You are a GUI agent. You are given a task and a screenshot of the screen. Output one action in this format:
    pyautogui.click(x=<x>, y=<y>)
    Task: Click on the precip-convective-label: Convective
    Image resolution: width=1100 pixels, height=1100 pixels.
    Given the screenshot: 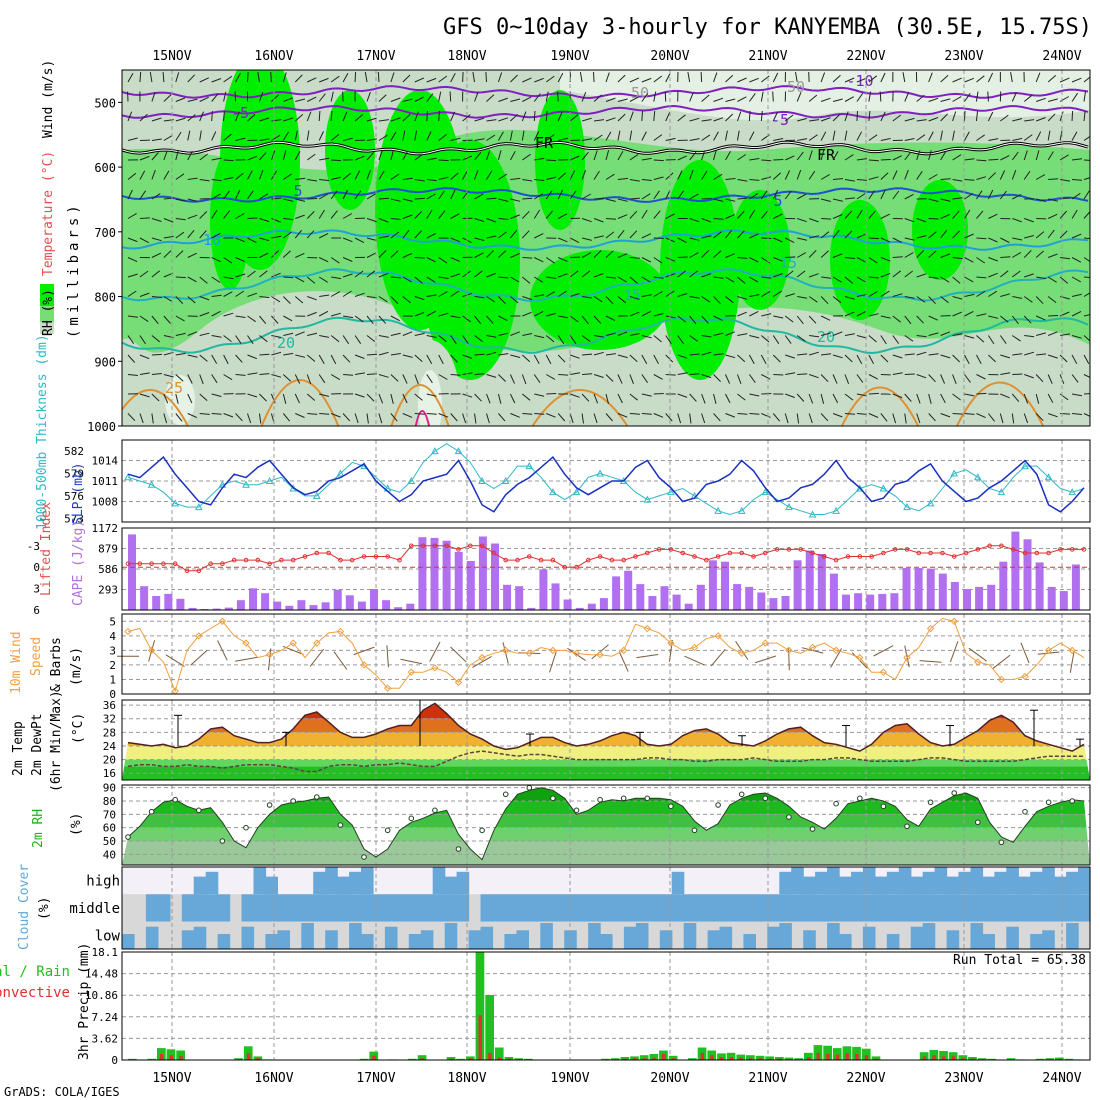 What is the action you would take?
    pyautogui.click(x=35, y=993)
    